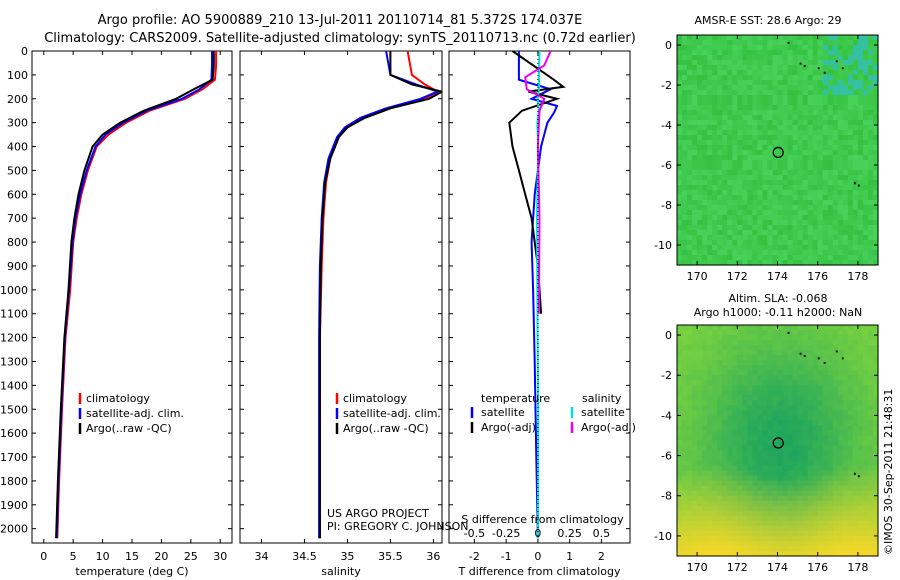  I want to click on s-tick-label: -0.25, so click(506, 533).